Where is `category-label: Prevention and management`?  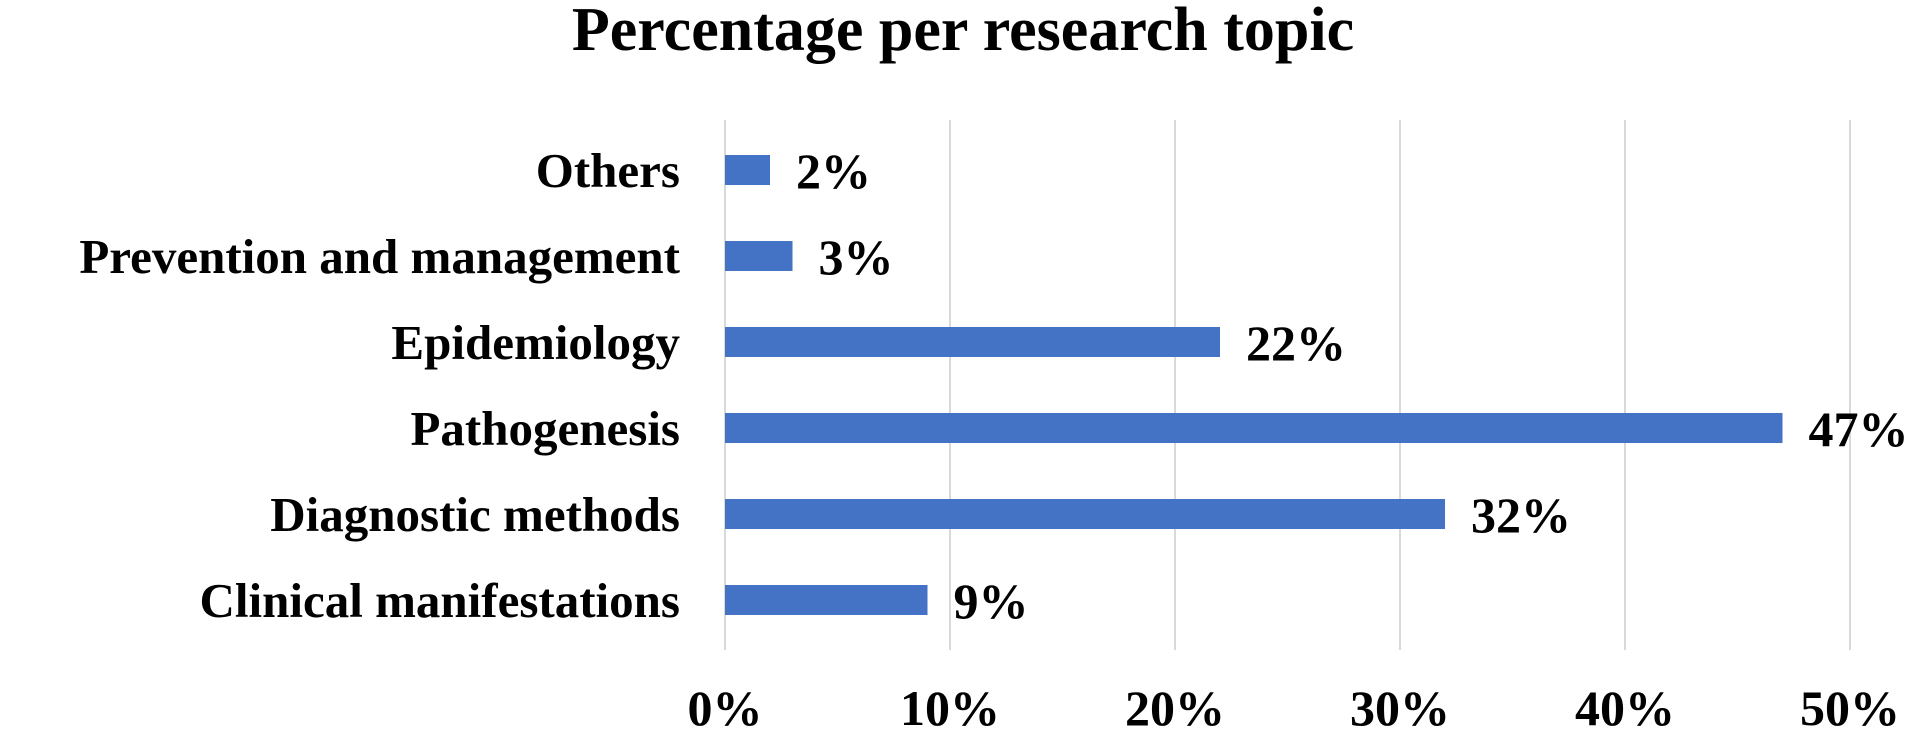 category-label: Prevention and management is located at coordinates (379, 256).